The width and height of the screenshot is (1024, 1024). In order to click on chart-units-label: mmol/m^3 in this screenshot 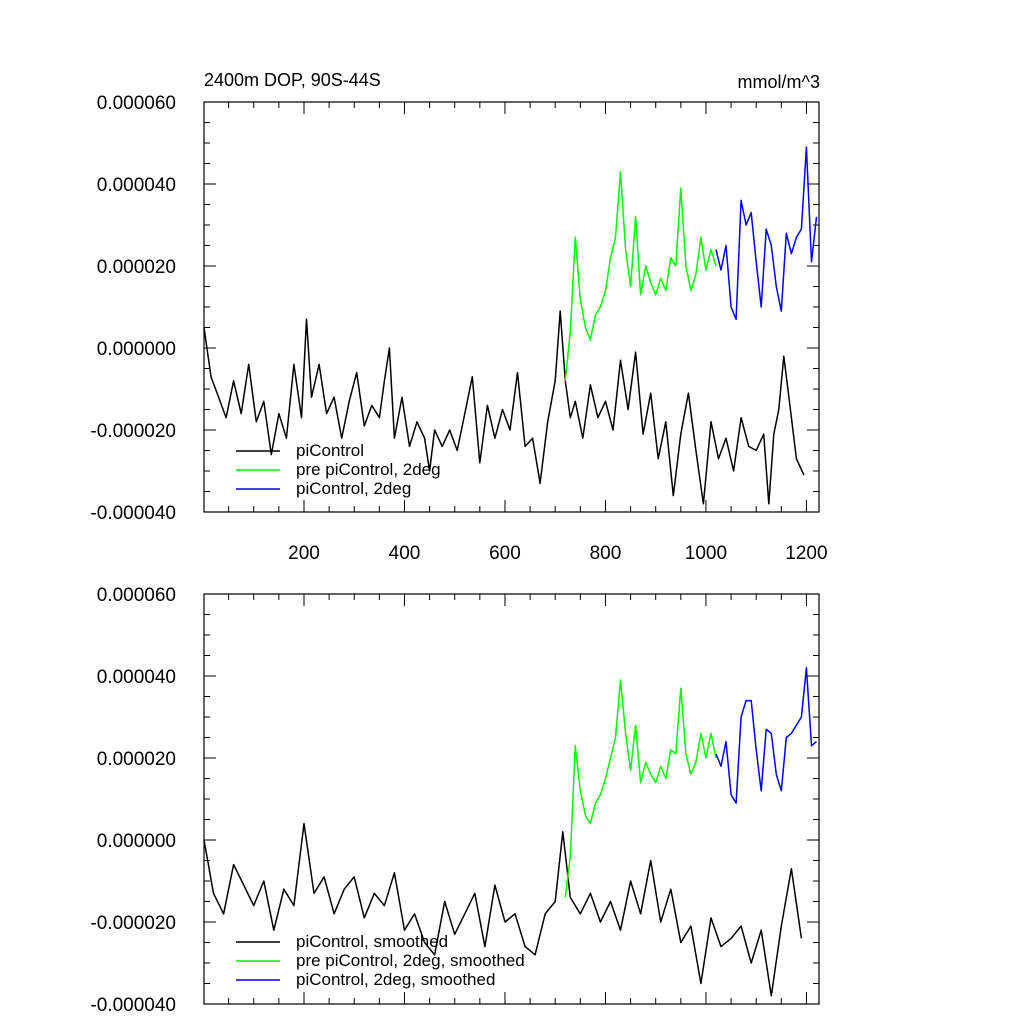, I will do `click(779, 82)`.